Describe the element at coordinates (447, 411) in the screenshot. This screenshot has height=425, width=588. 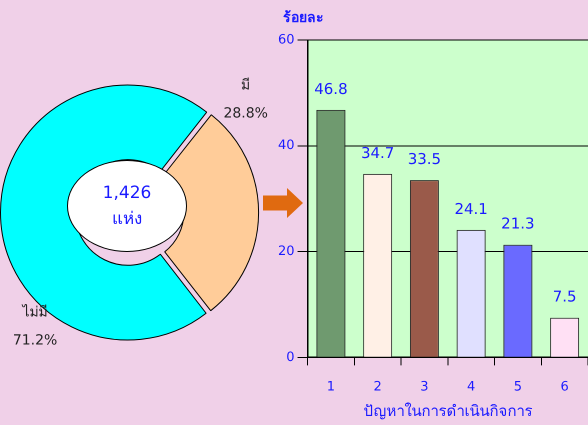
I see `x-axis-title: ปัญหาในการดำเนินกิจการ` at that location.